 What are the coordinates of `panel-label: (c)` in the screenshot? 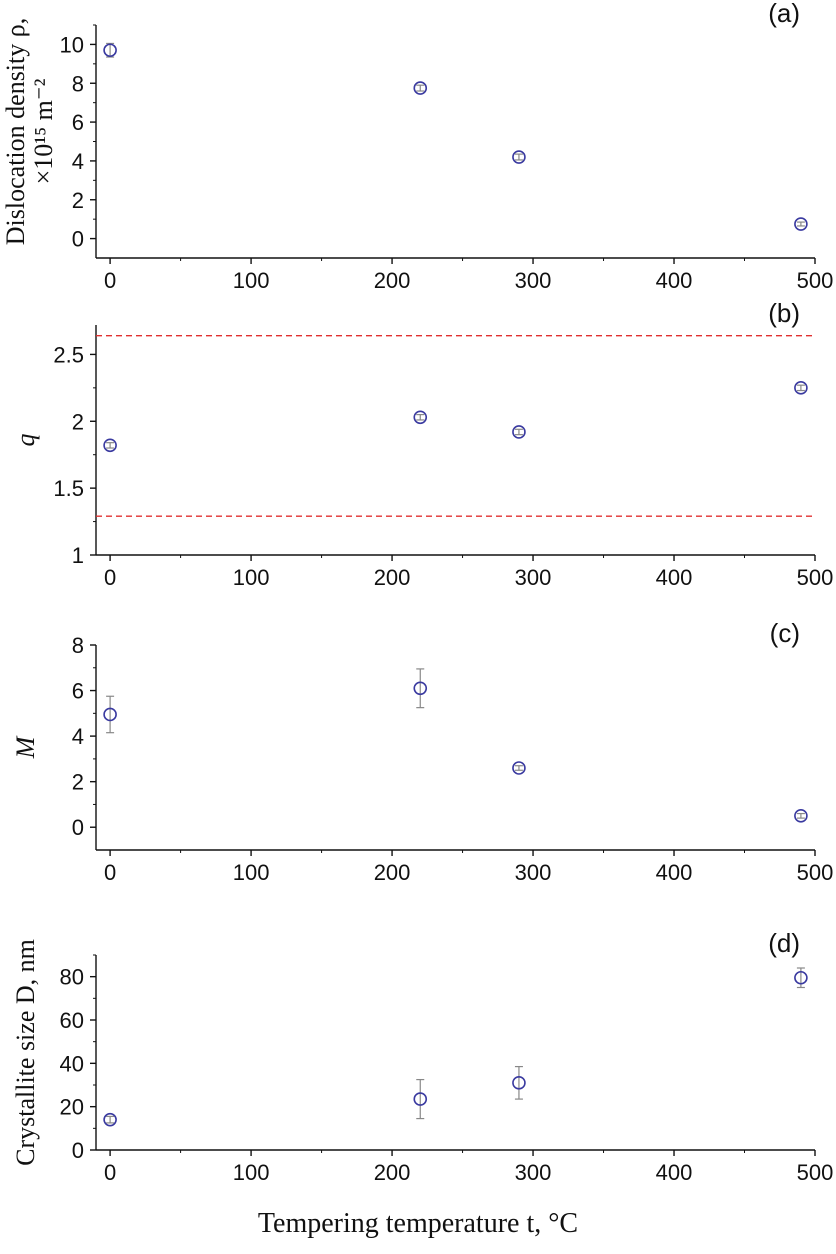 It's located at (785, 633).